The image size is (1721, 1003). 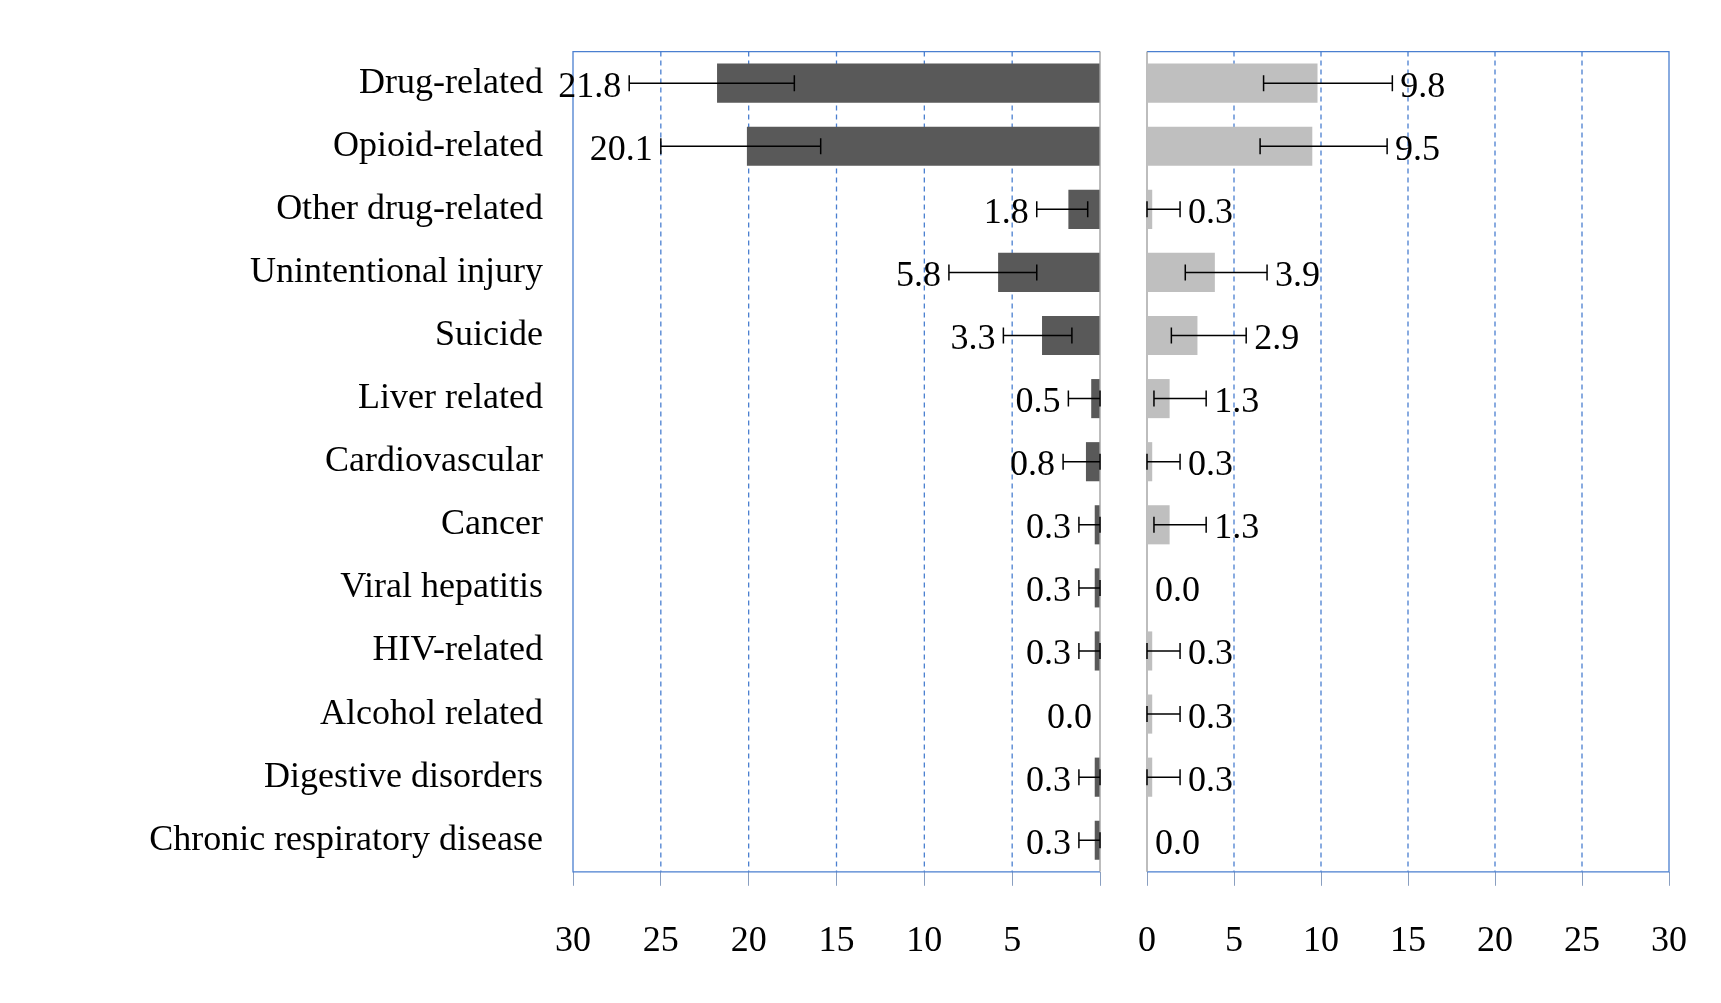 What do you see at coordinates (1298, 273) in the screenshot?
I see `data-label: 3.9` at bounding box center [1298, 273].